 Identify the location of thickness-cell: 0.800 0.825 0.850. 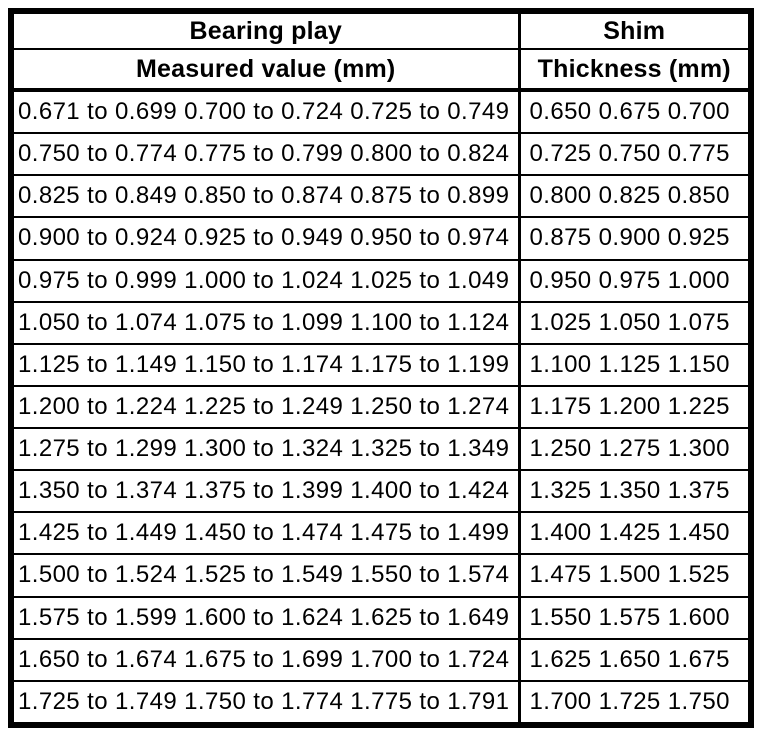
(634, 196).